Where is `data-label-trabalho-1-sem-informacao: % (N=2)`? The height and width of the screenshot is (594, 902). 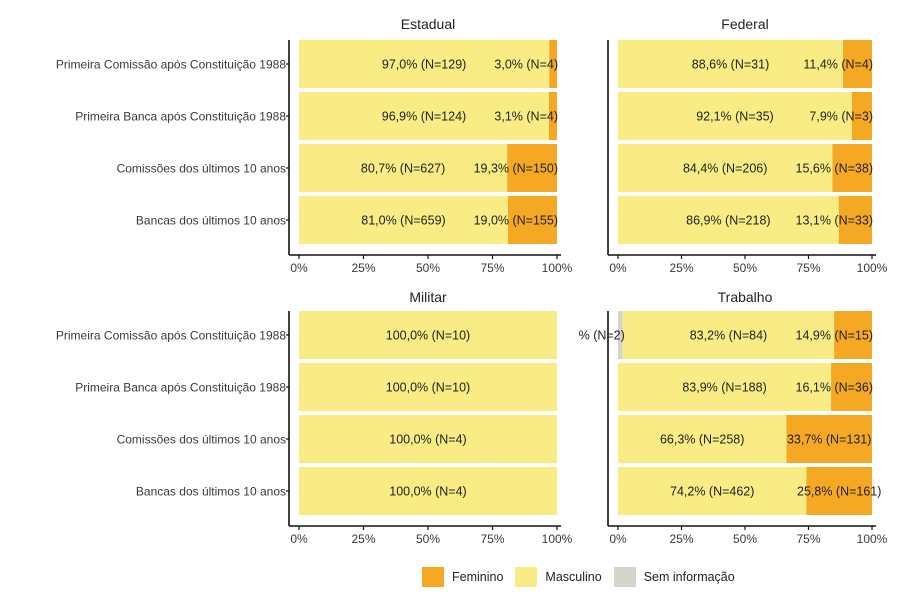
data-label-trabalho-1-sem-informacao: % (N=2) is located at coordinates (602, 336).